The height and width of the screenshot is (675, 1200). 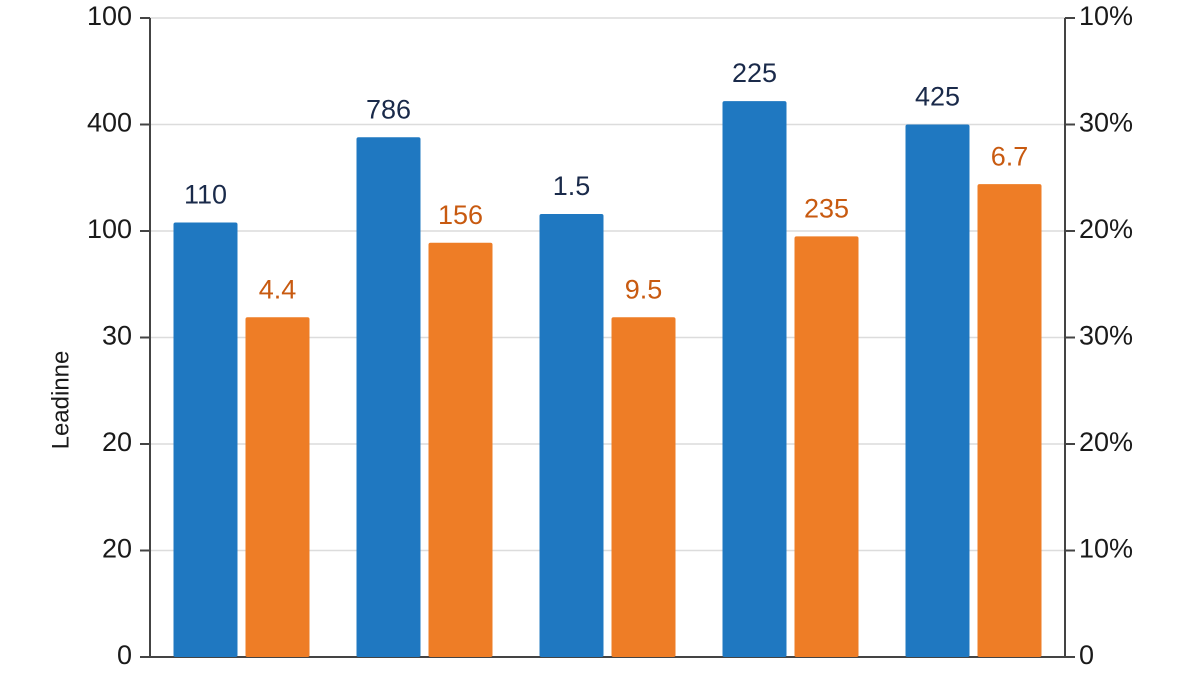 What do you see at coordinates (388, 109) in the screenshot?
I see `value-label: 786` at bounding box center [388, 109].